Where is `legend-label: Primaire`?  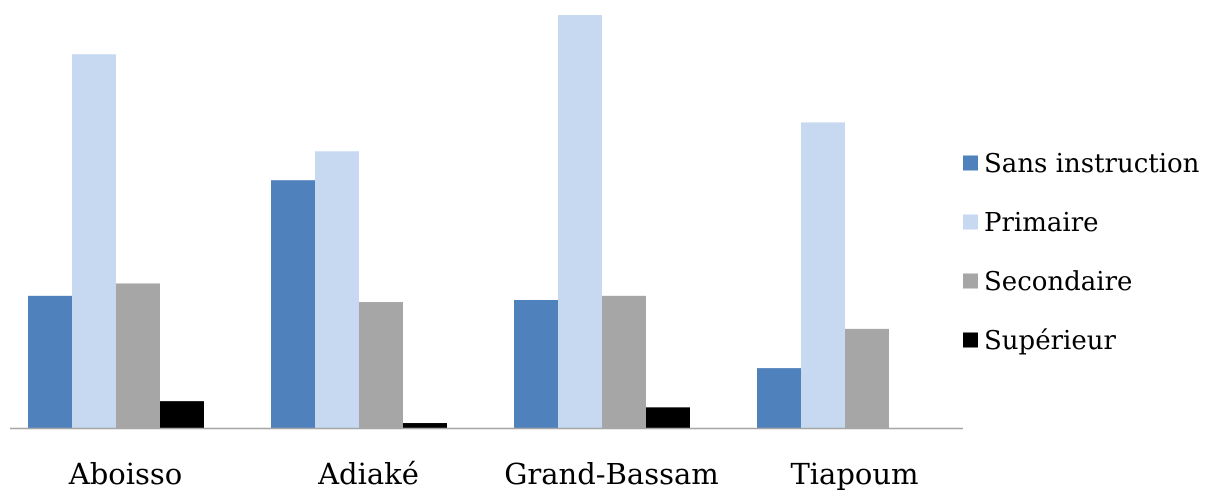
legend-label: Primaire is located at coordinates (1041, 223).